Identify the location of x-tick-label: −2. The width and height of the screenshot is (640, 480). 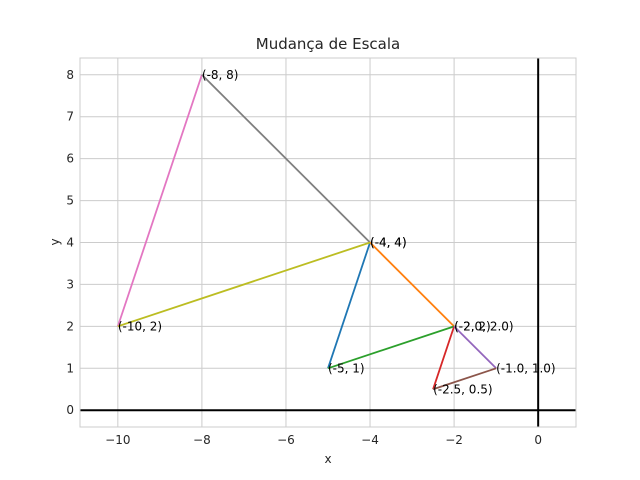
(454, 440).